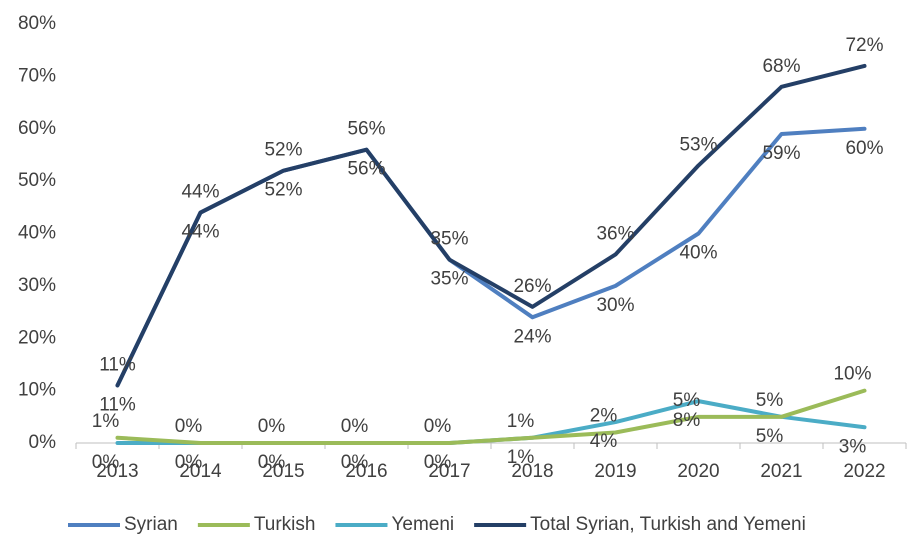  Describe the element at coordinates (37, 233) in the screenshot. I see `y-tick-label: 40%` at that location.